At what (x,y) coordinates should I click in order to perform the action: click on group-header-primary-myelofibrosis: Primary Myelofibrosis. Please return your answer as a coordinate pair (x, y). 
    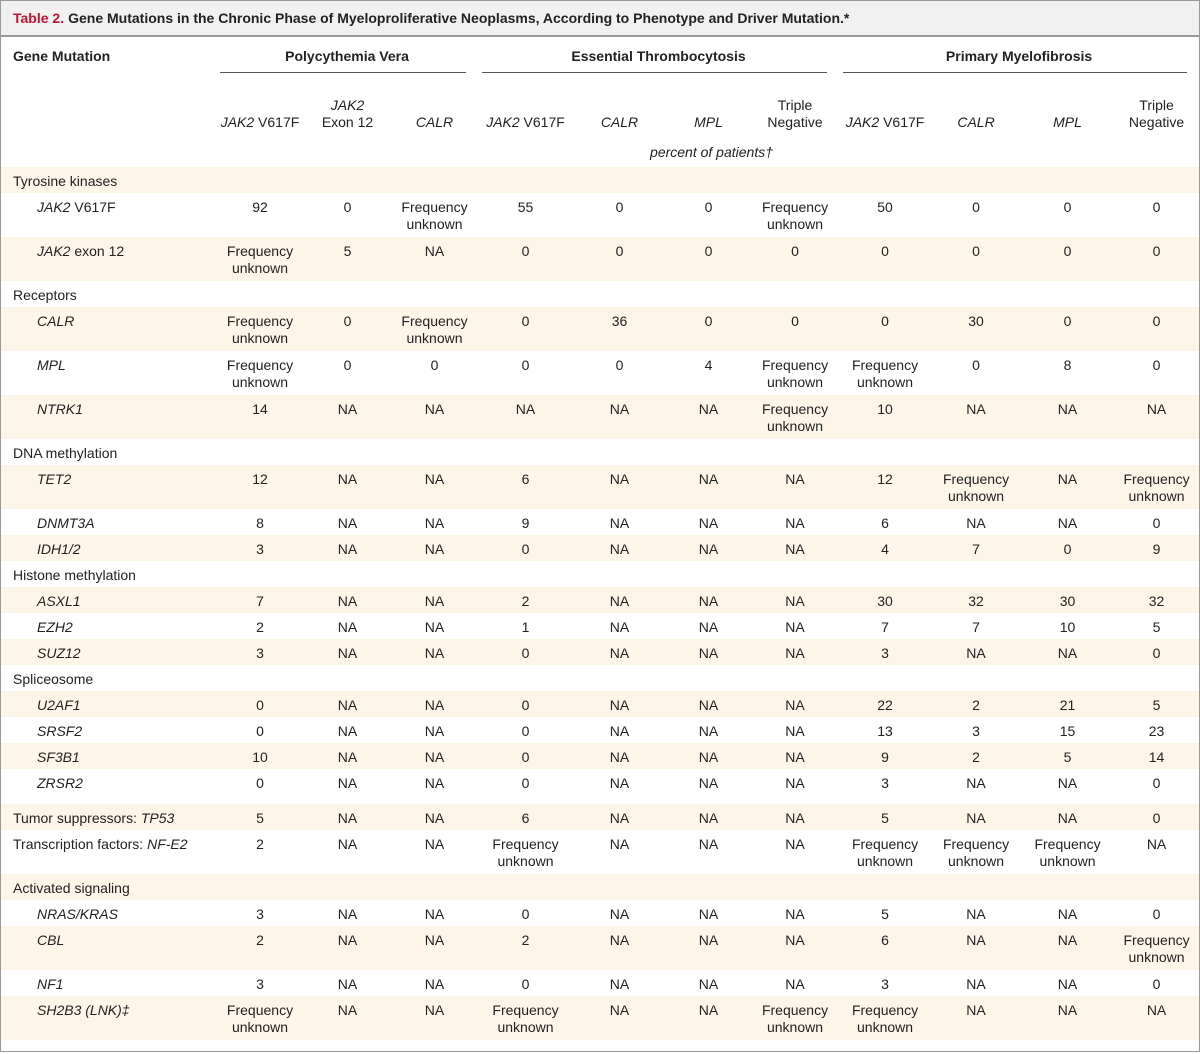
    Looking at the image, I should click on (1019, 56).